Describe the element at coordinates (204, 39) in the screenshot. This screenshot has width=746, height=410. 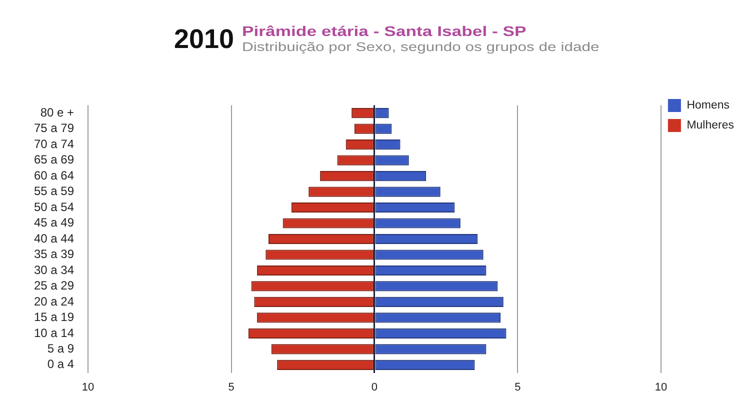
I see `text: 2010` at that location.